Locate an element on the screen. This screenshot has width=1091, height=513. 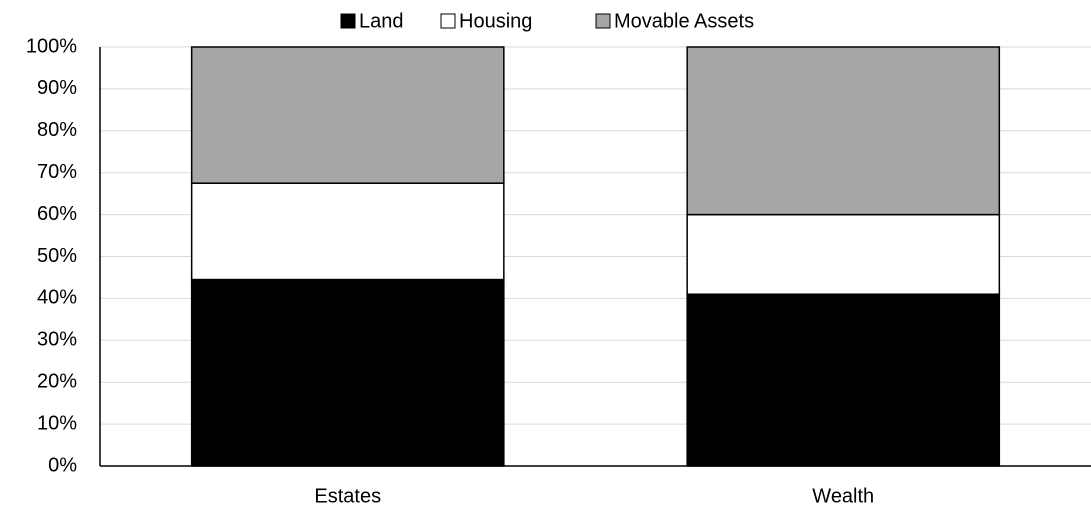
y-tick-label: 30% is located at coordinates (57, 340).